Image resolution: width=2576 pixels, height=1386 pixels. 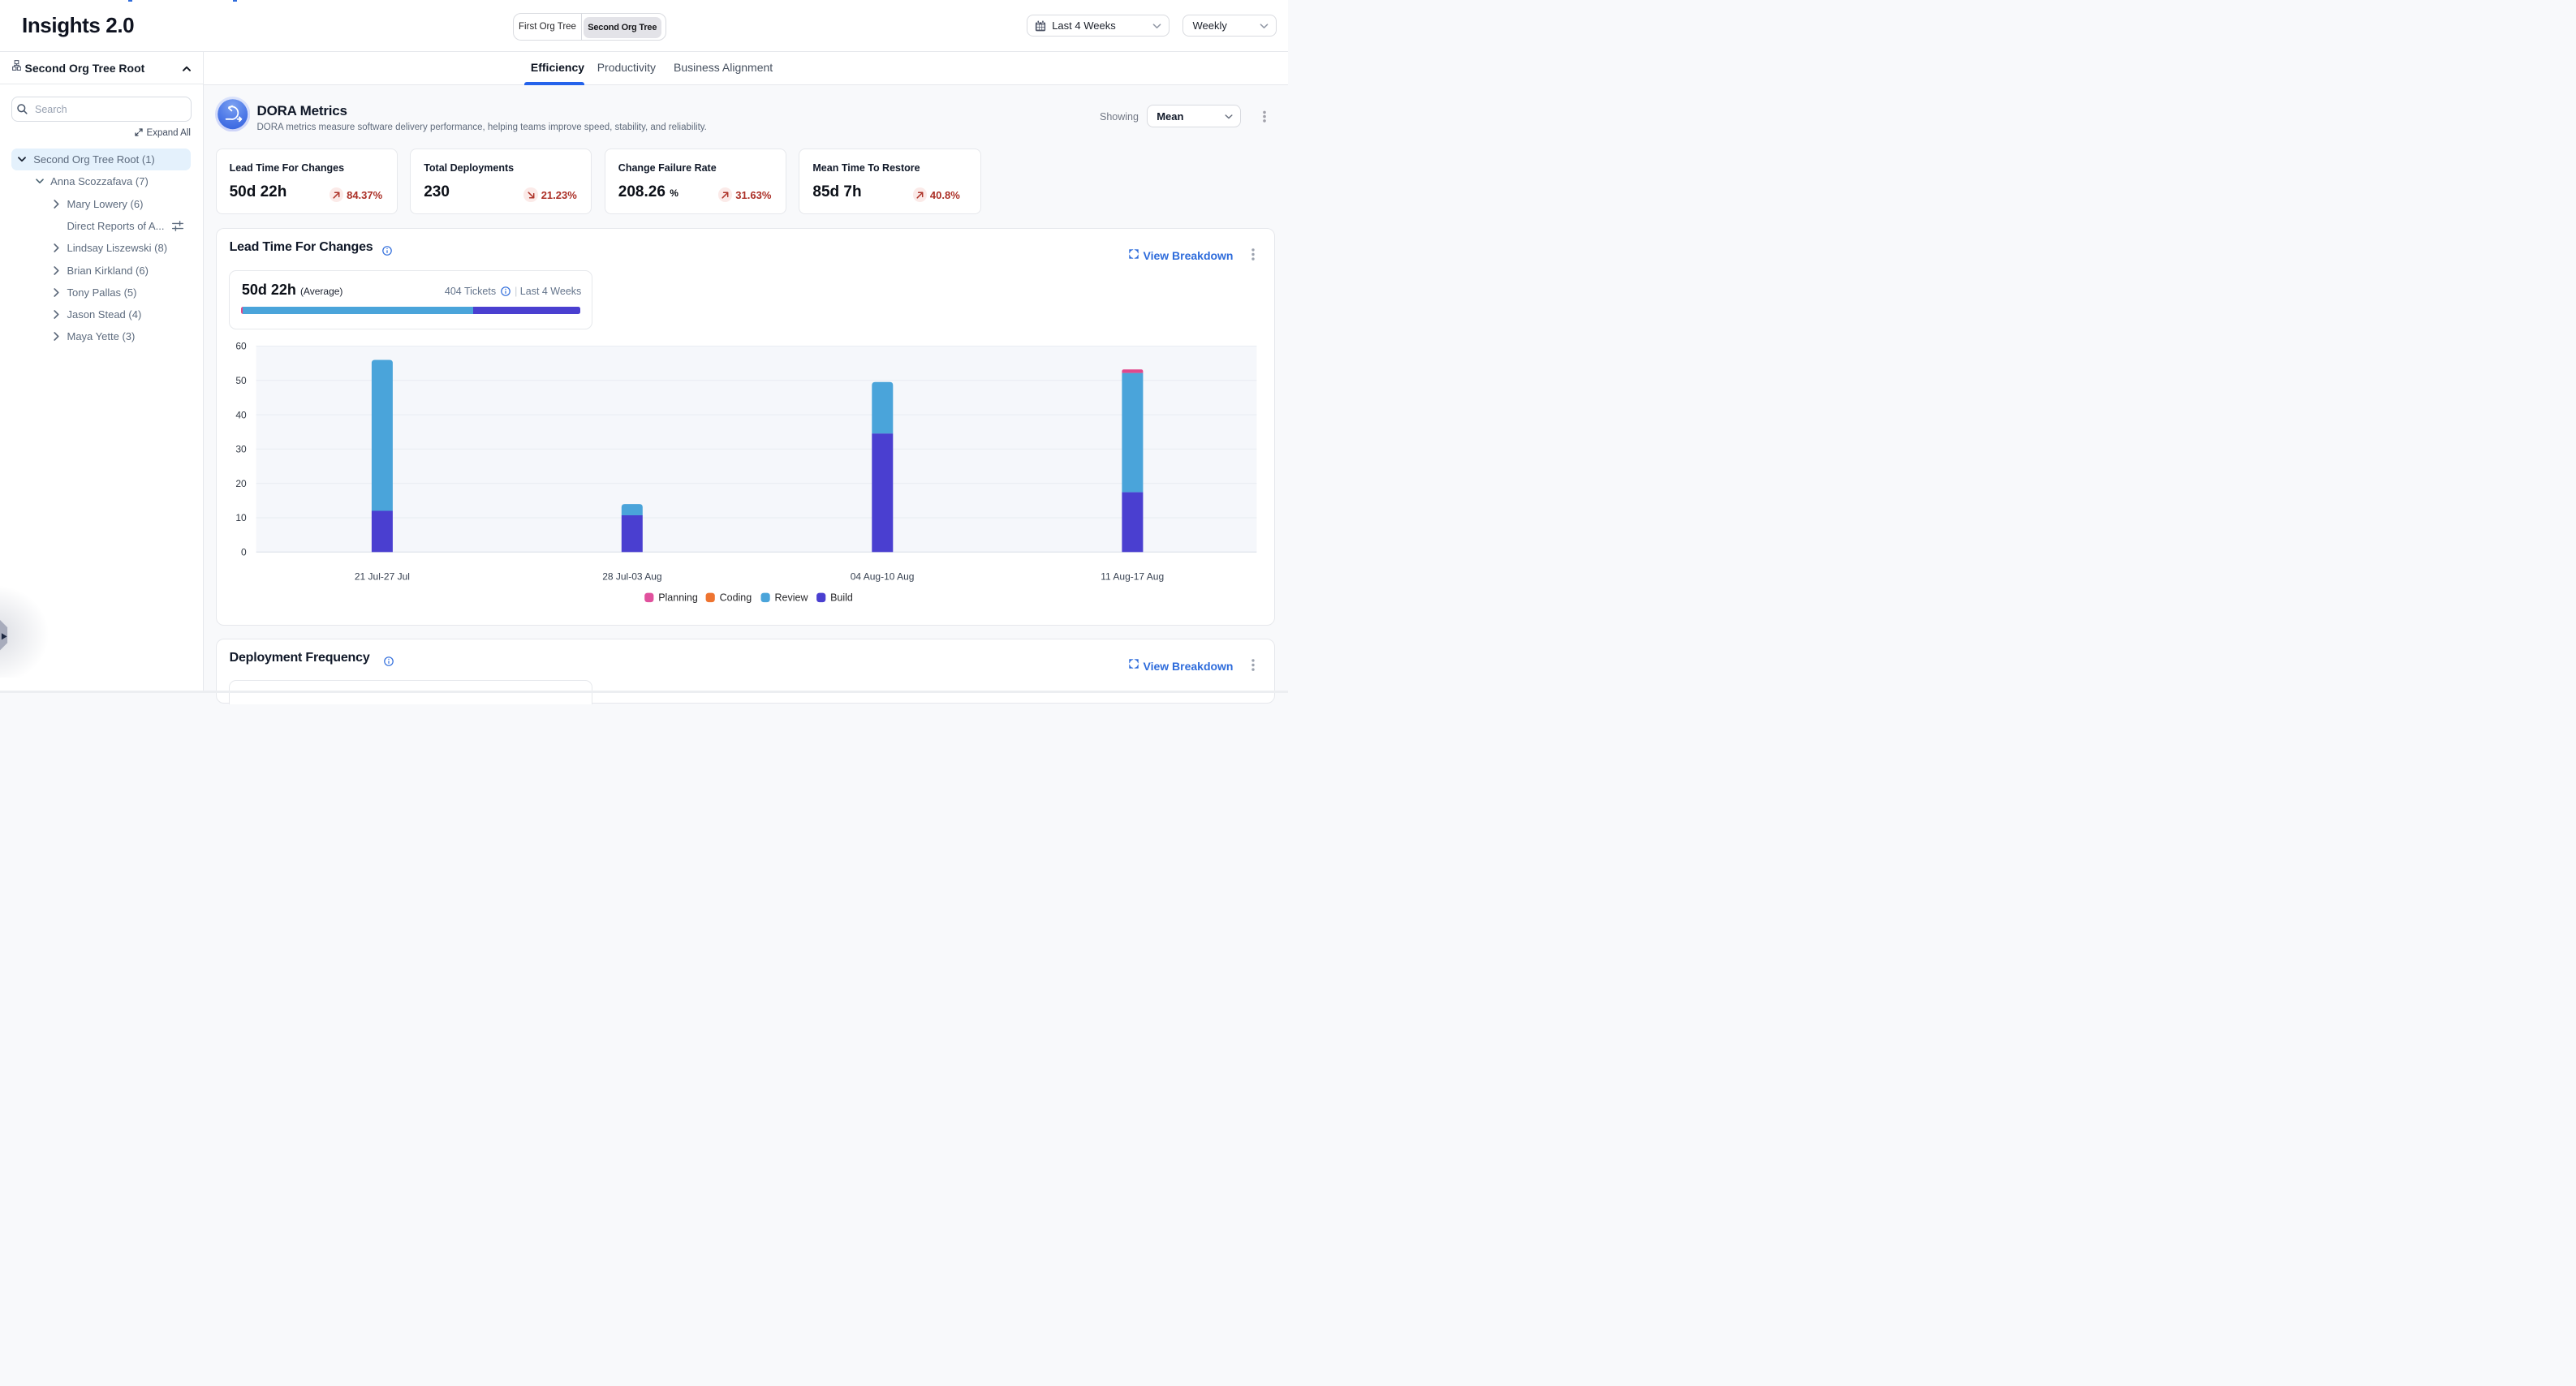 I want to click on svg-text: 28 Jul-03 Aug, so click(x=632, y=576).